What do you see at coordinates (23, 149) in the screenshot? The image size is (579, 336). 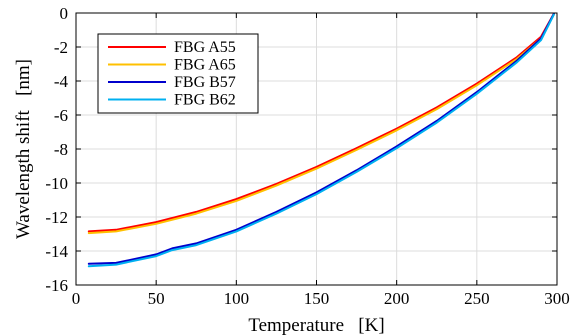 I see `y-axis-label: Wavelength shift [nm]` at bounding box center [23, 149].